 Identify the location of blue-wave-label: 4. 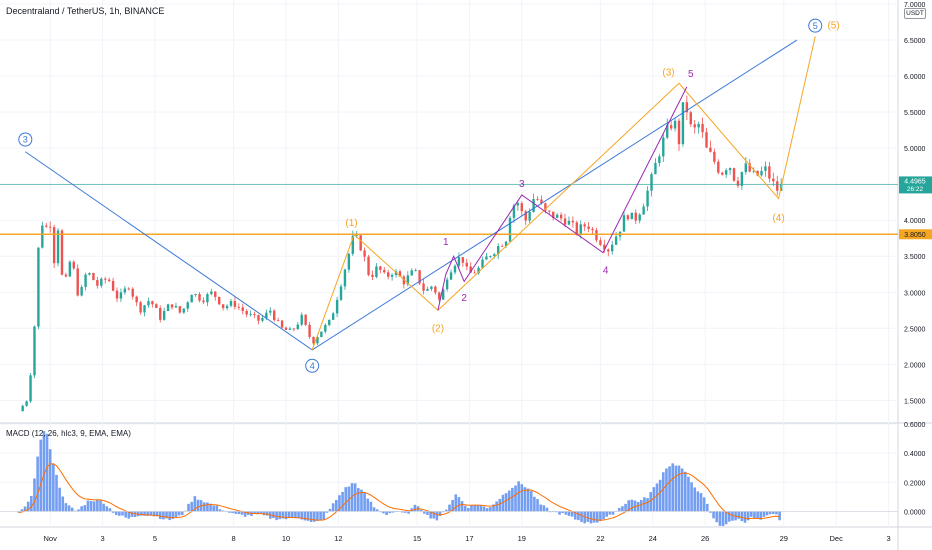
(312, 366).